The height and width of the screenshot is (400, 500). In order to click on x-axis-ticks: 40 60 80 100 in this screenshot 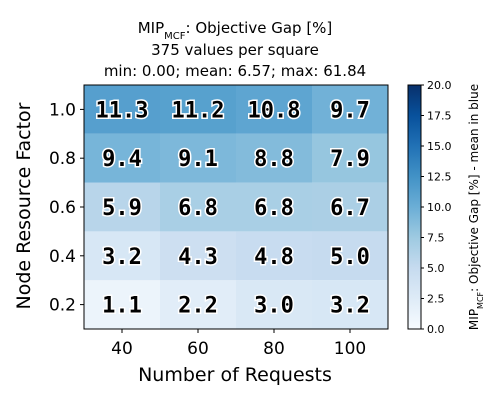, I will do `click(238, 344)`.